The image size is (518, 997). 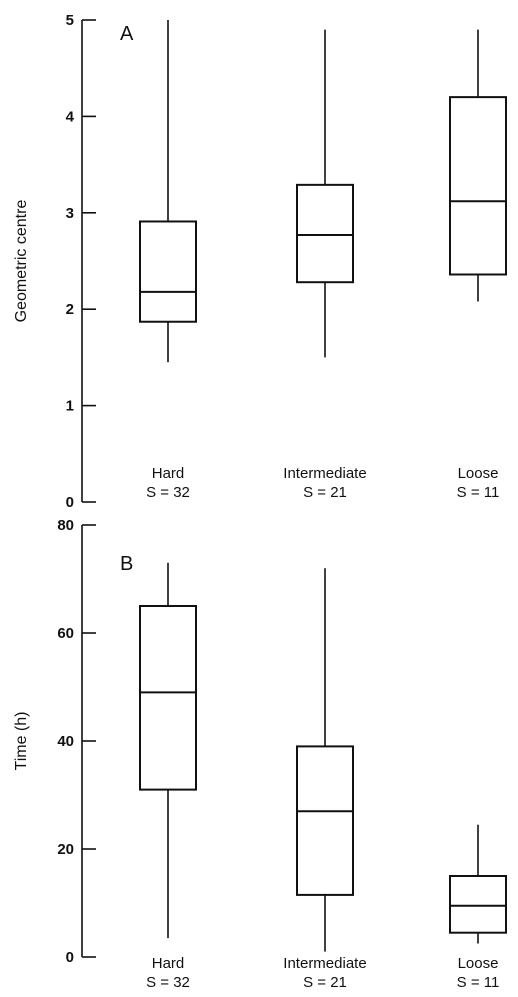 I want to click on y-tick-label: 40, so click(x=65, y=741).